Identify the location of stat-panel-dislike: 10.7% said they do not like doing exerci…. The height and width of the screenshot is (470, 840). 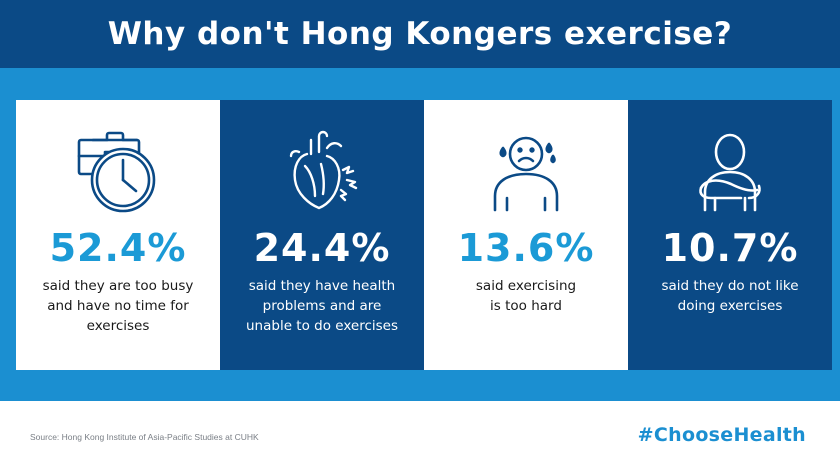
(730, 235).